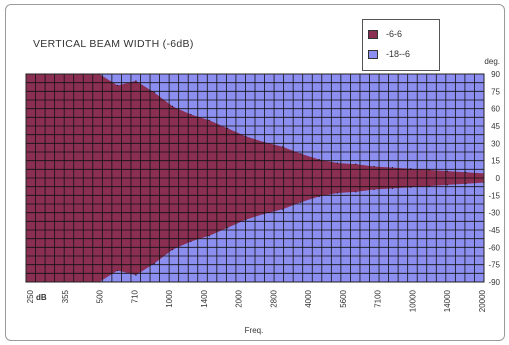 This screenshot has width=509, height=345. What do you see at coordinates (494, 230) in the screenshot?
I see `y-tick-label: -45` at bounding box center [494, 230].